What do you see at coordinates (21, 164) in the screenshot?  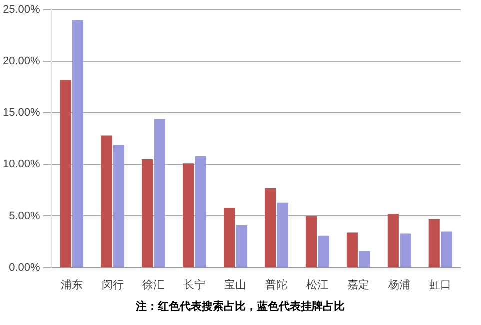 I see `y-tick-label: 10.00%` at bounding box center [21, 164].